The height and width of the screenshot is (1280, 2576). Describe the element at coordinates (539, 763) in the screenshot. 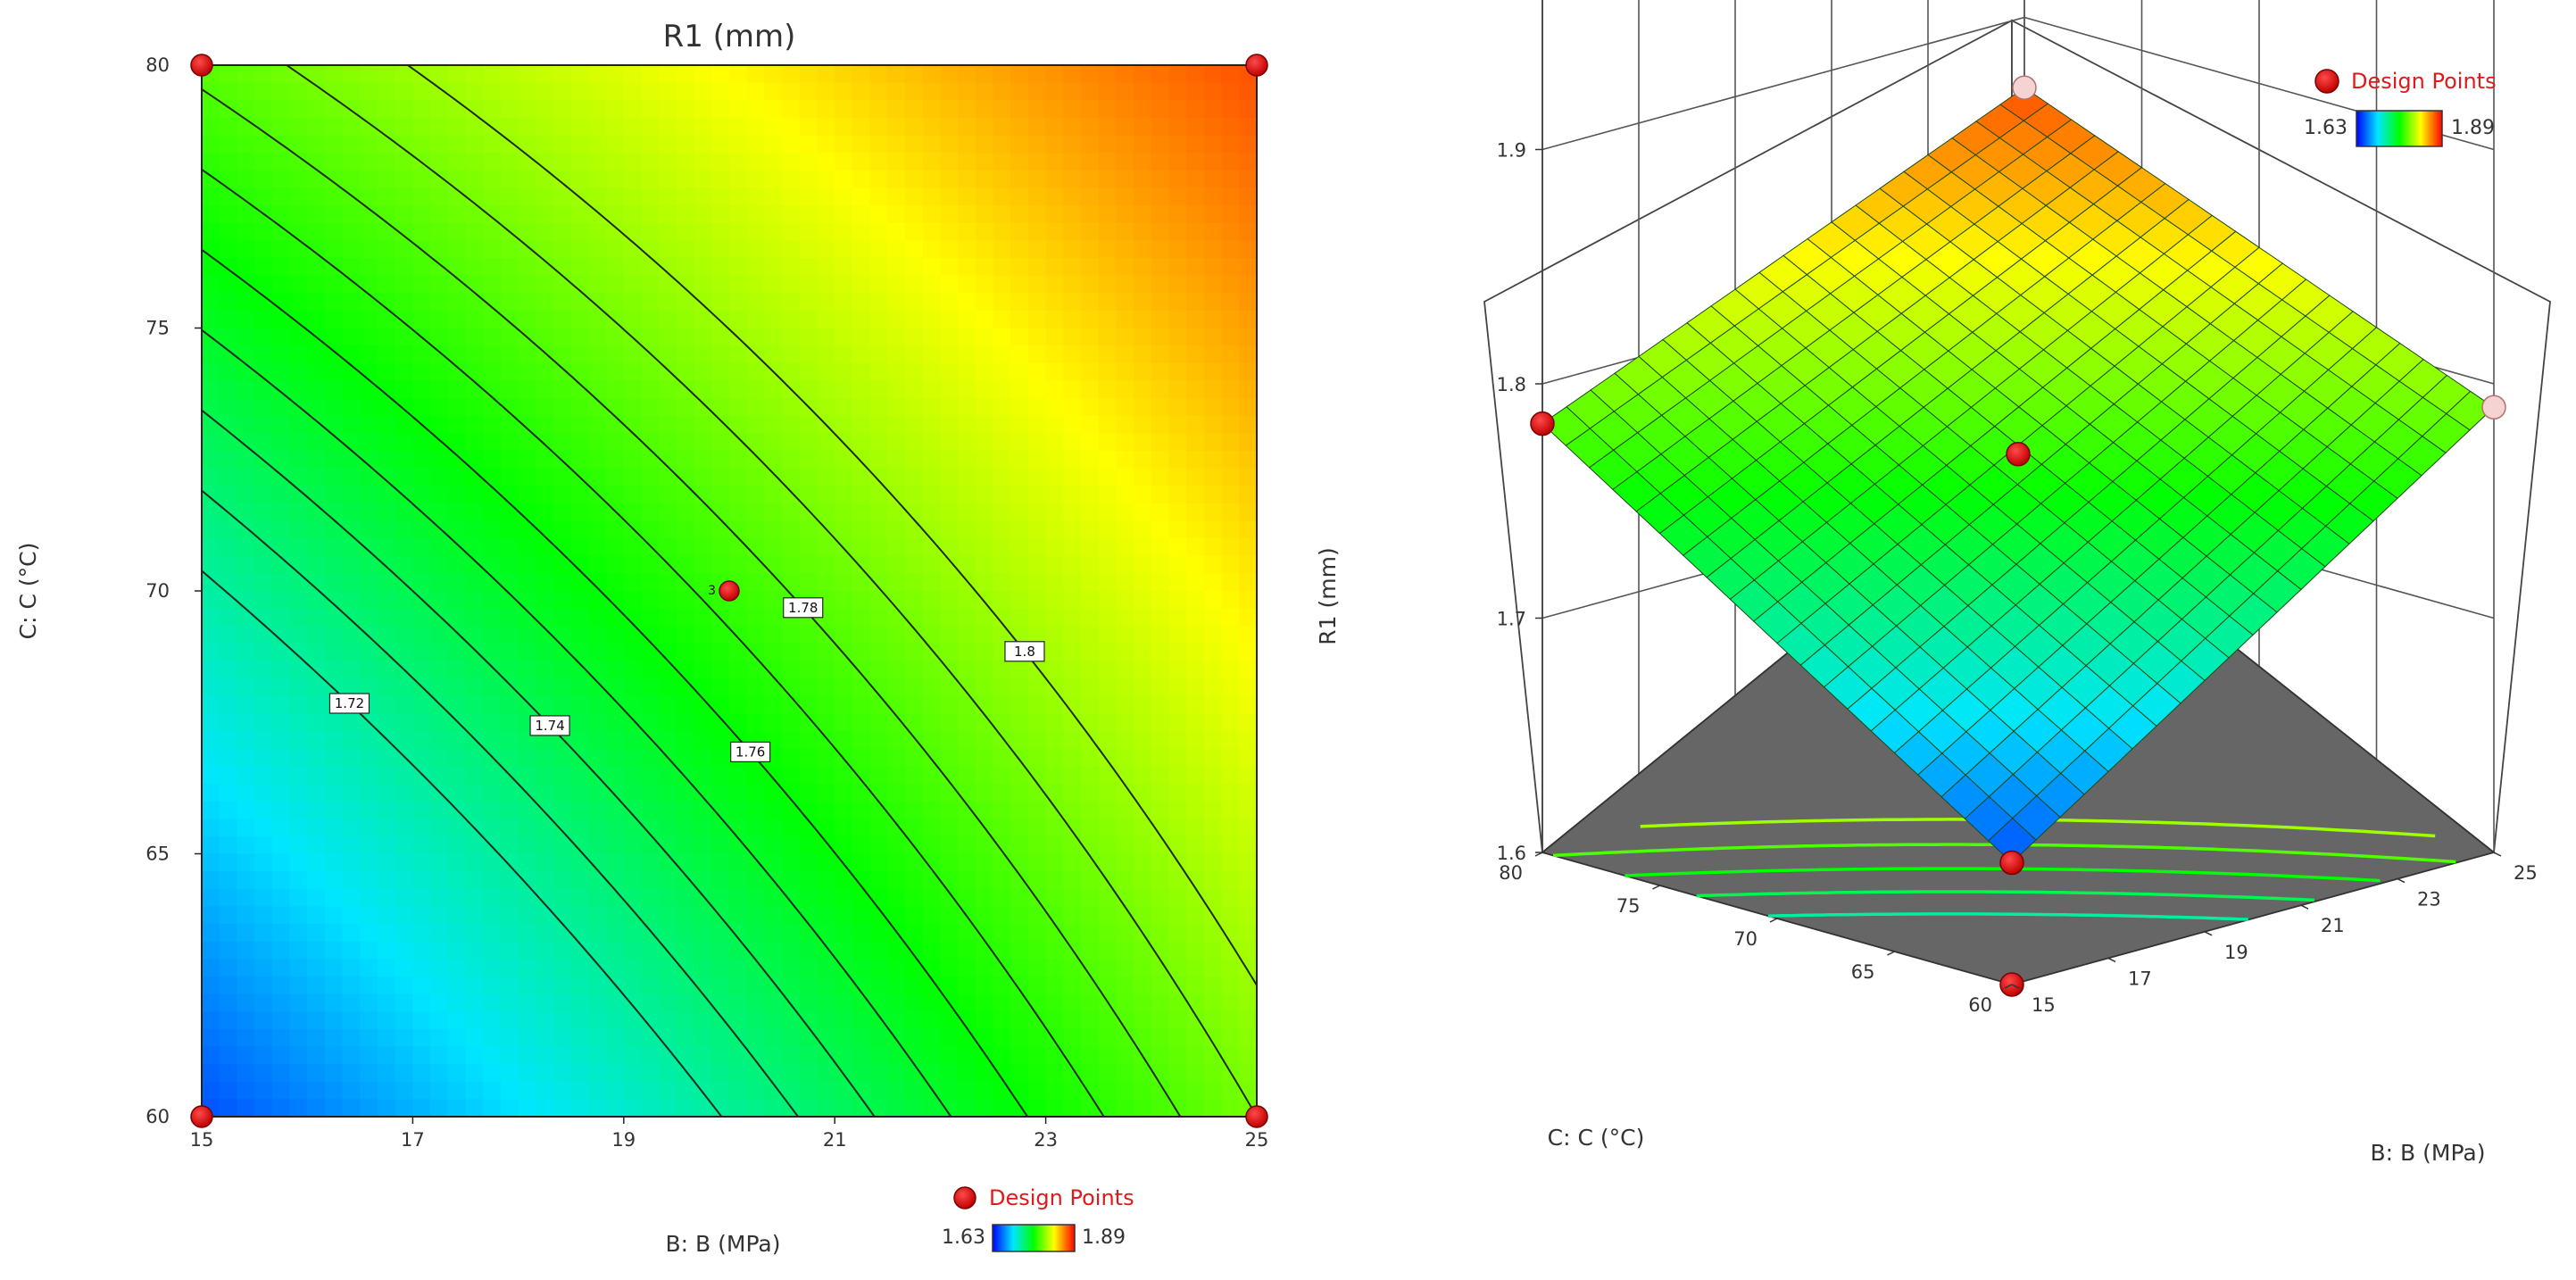

I see `contour-line` at that location.